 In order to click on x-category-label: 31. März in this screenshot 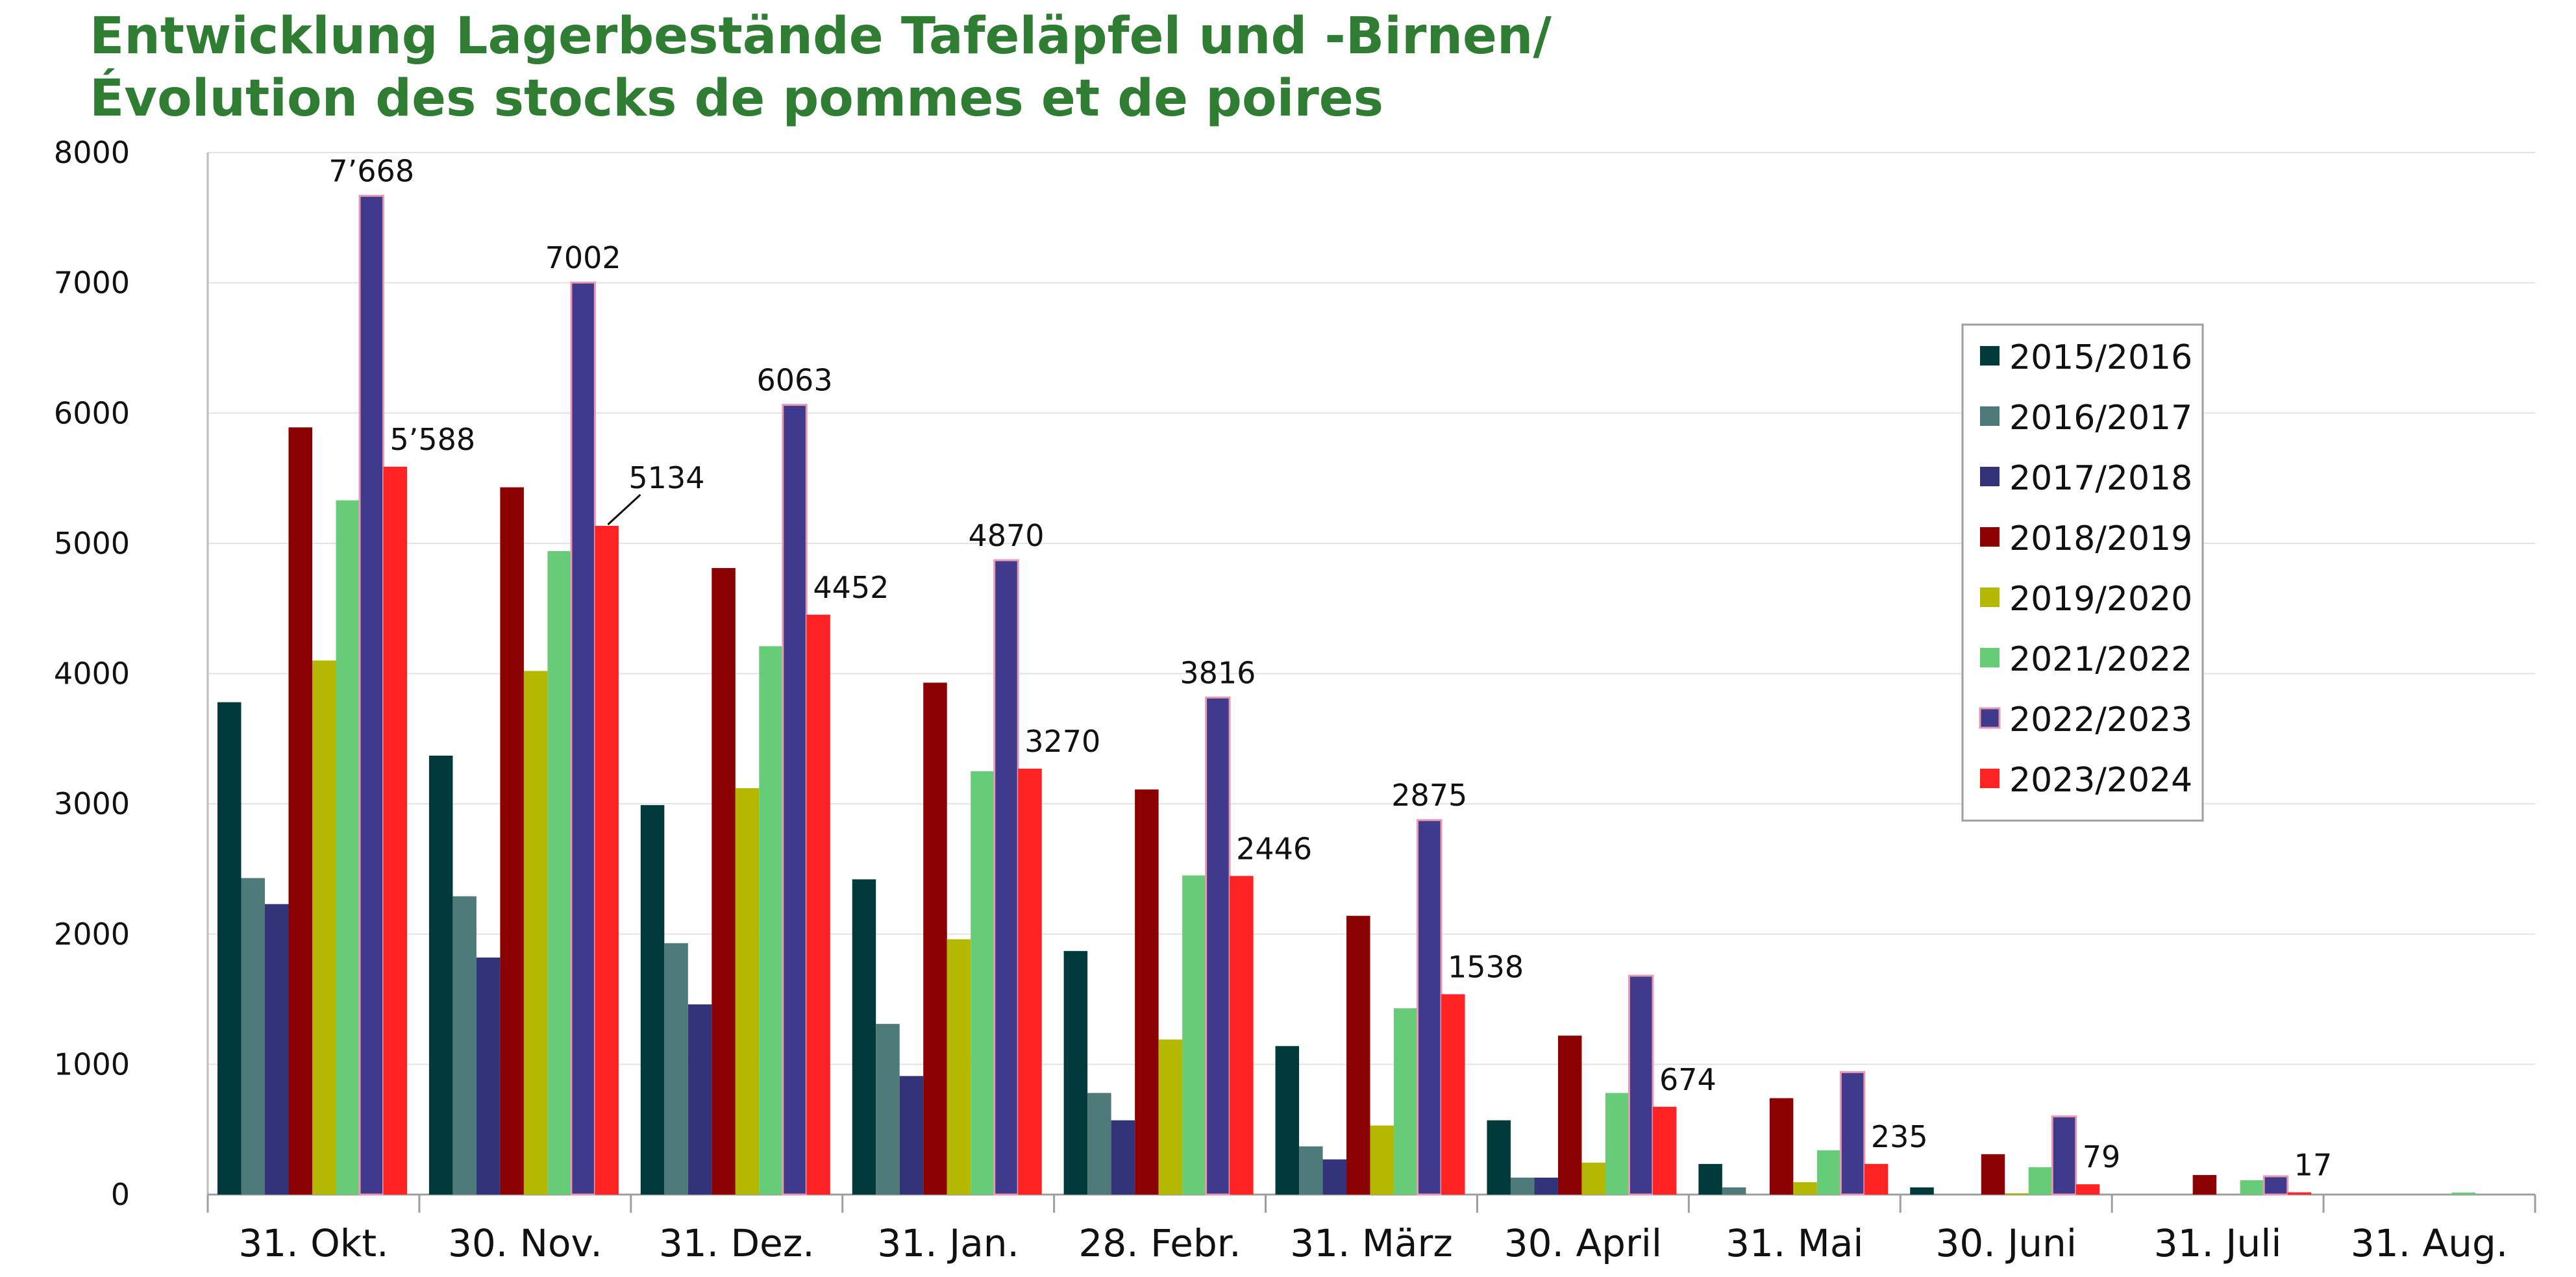, I will do `click(1371, 1243)`.